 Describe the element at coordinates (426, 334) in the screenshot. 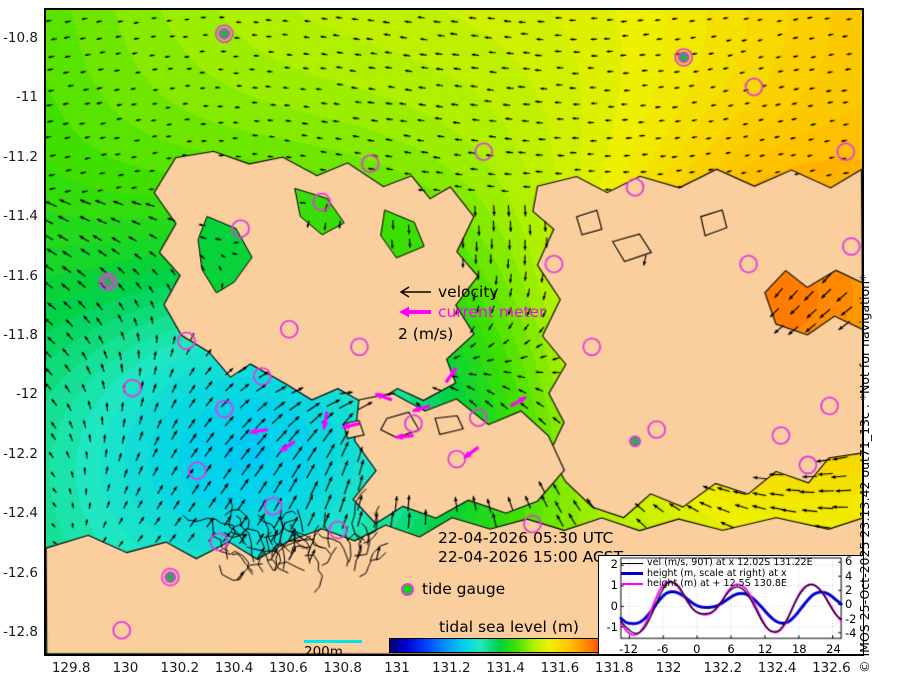

I see `velocity-scale-label: 2 (m/s)` at that location.